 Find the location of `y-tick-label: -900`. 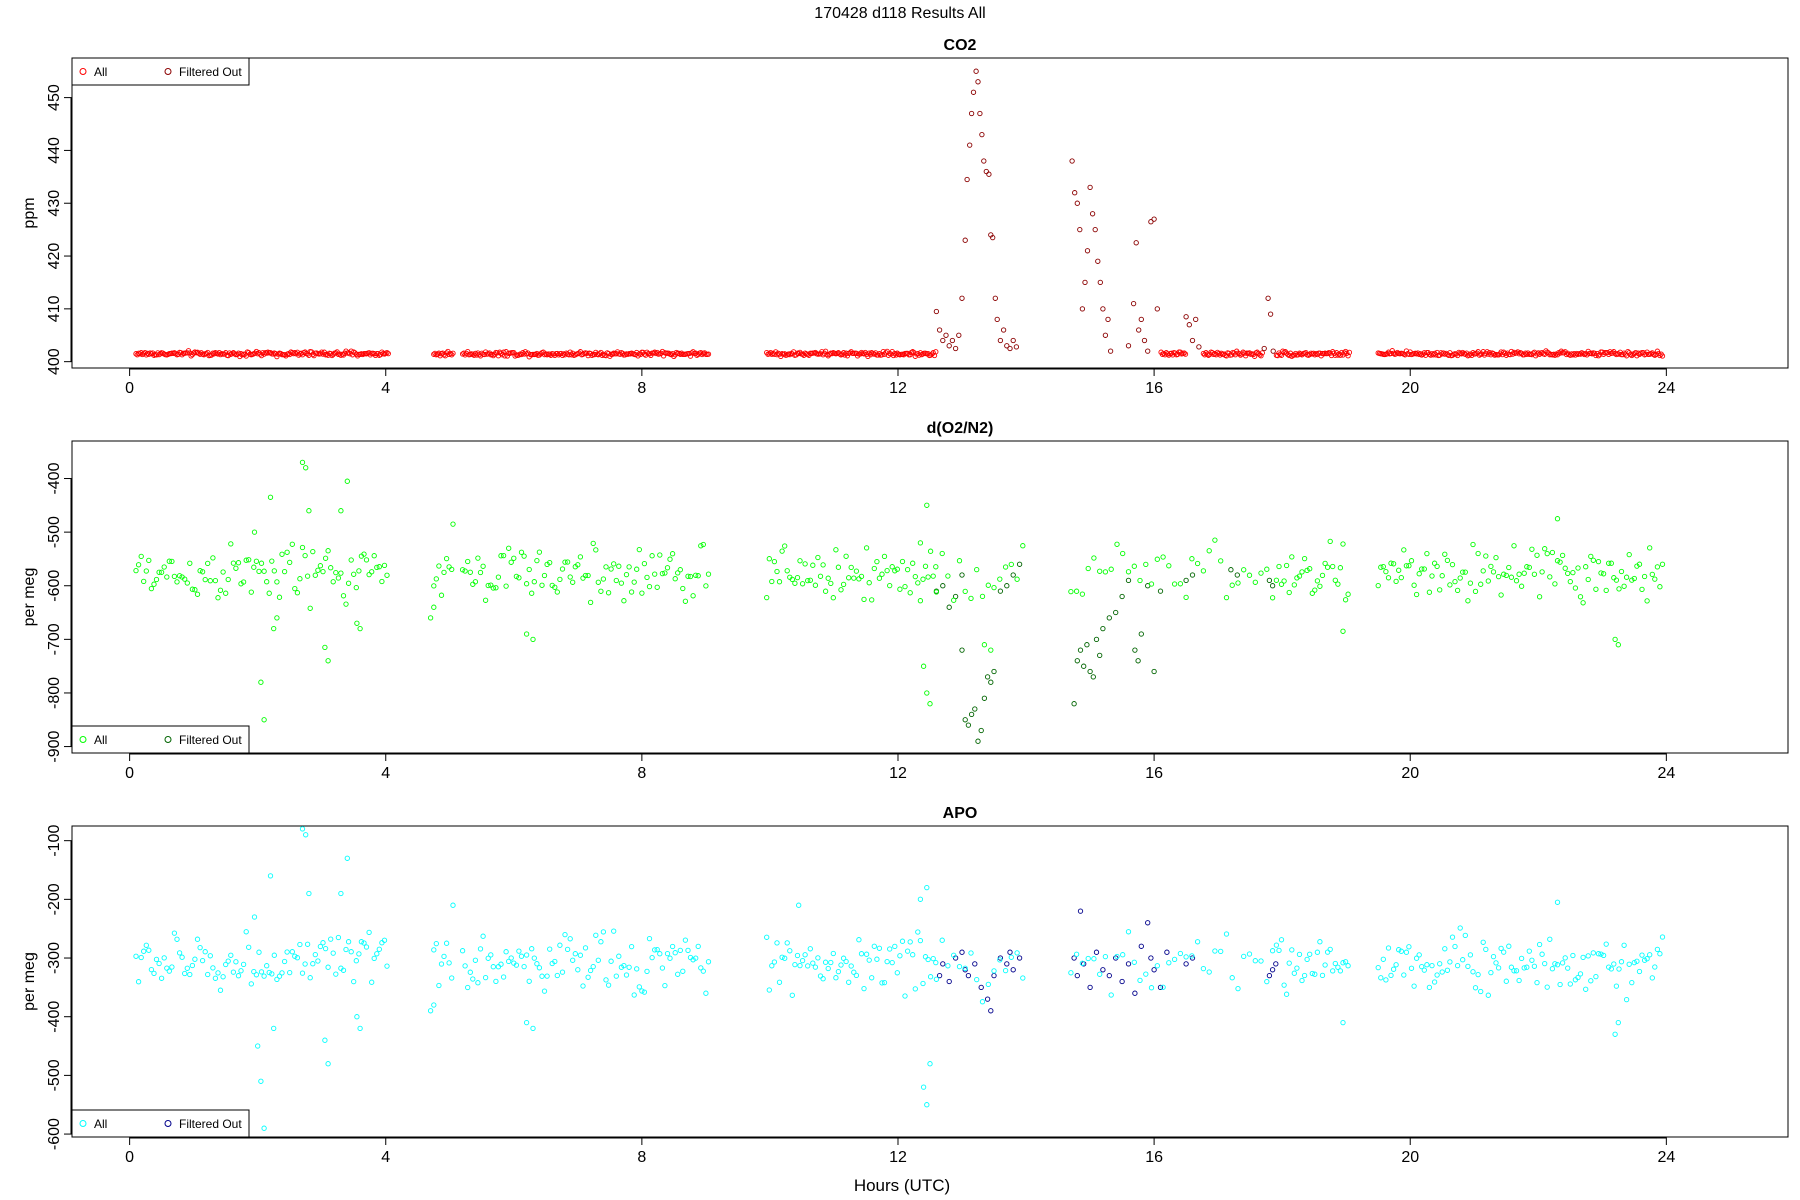

y-tick-label: -900 is located at coordinates (54, 746).